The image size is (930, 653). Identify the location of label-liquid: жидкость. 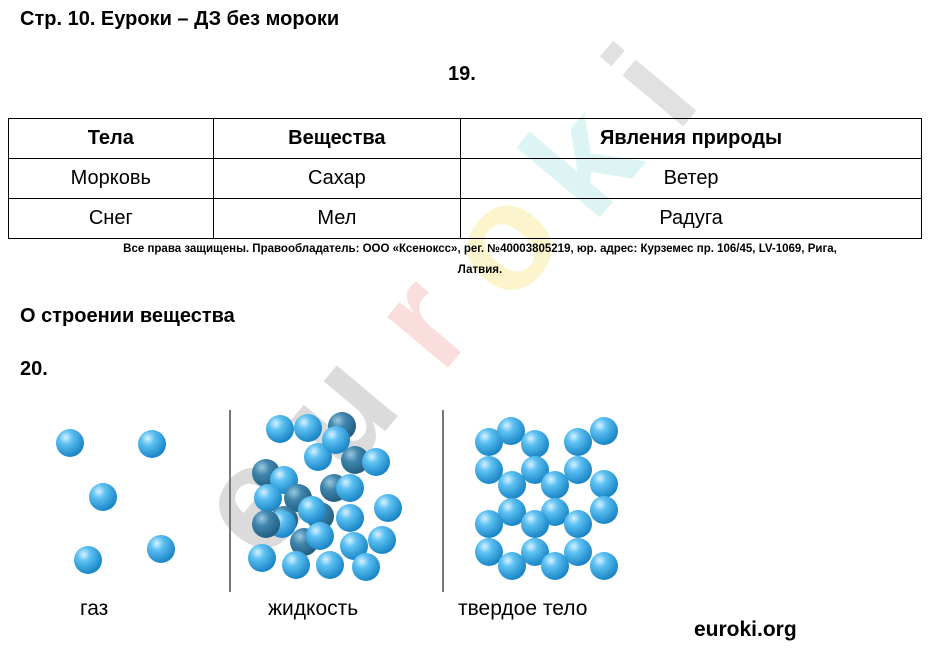
(313, 608).